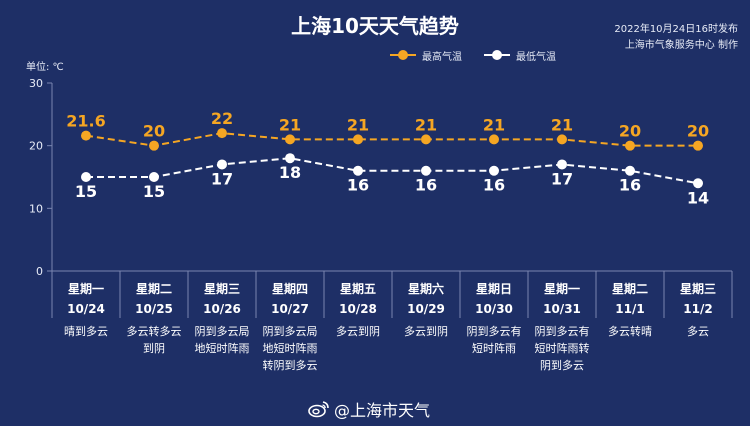  I want to click on day-date-label: 11/2, so click(697, 309).